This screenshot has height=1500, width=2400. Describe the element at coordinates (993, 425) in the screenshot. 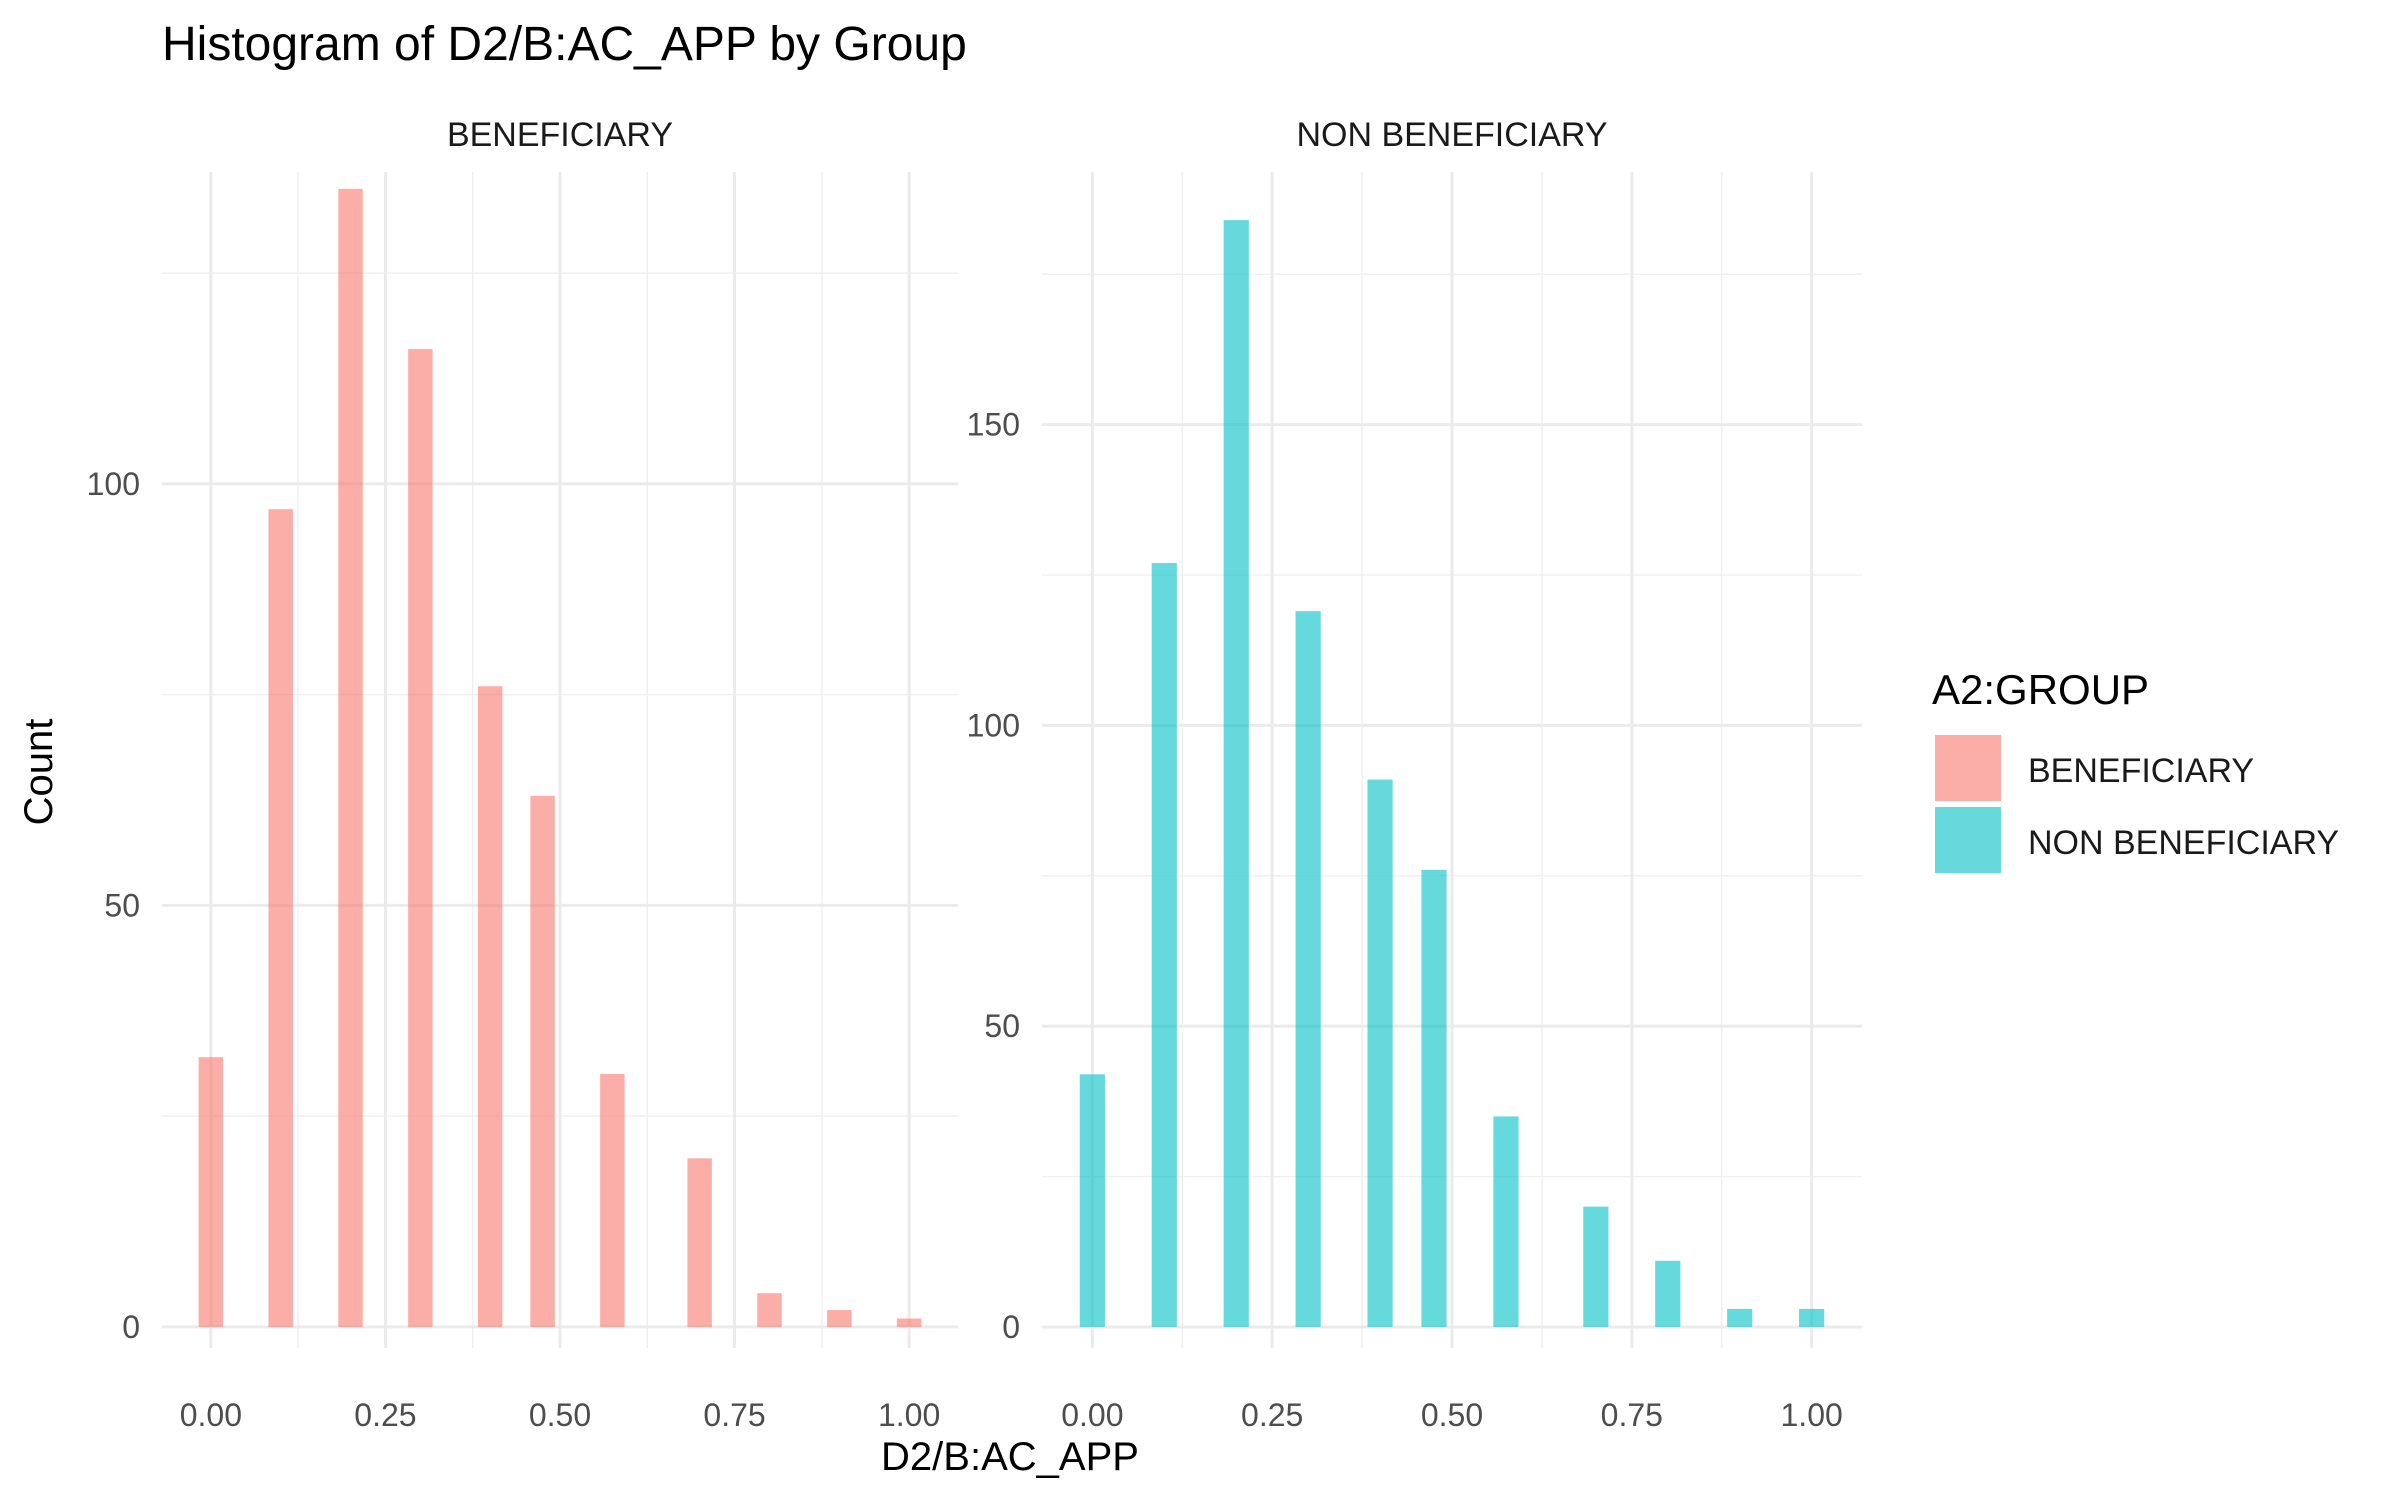

I see `y-tick-label: 150` at that location.